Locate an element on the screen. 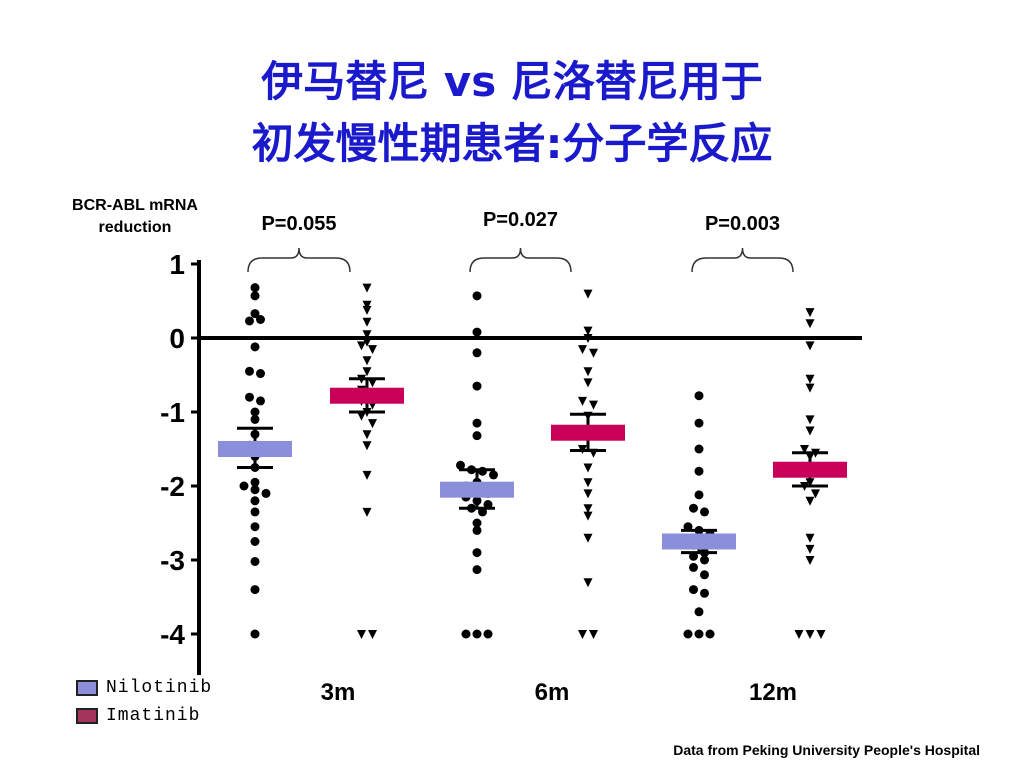  x-category-label: 3m is located at coordinates (338, 692).